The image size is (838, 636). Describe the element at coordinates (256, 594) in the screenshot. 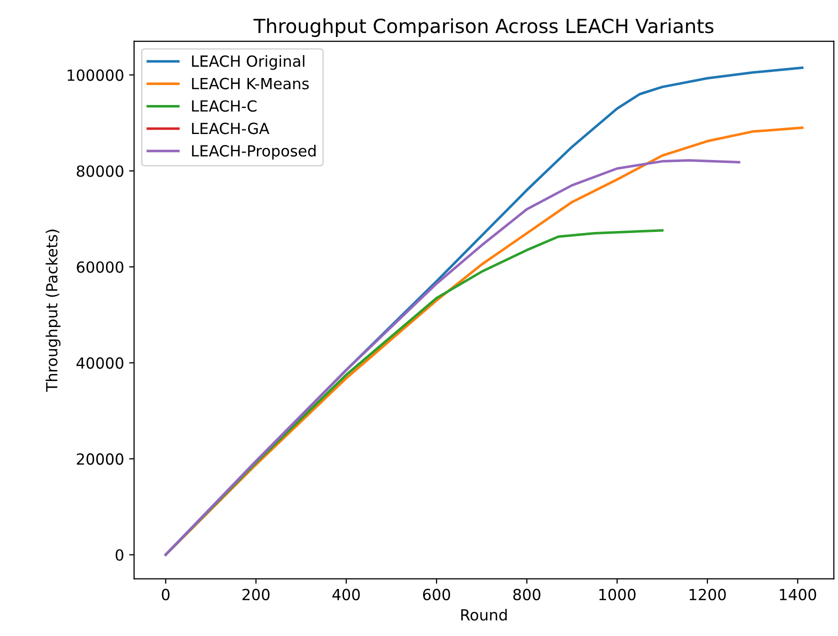

I see `x-tick-label: 200` at that location.